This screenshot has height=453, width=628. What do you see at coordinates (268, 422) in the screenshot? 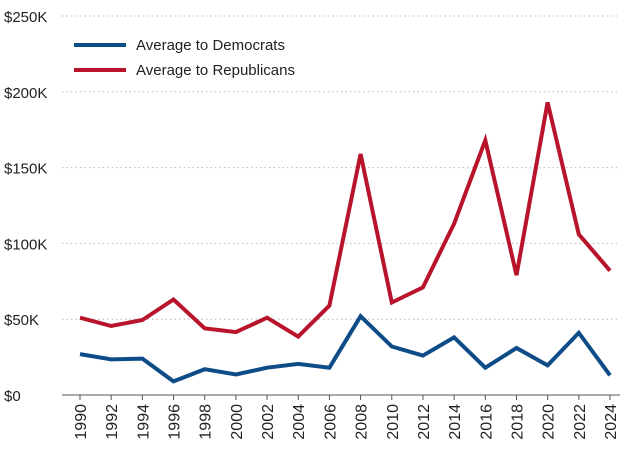
I see `x-tick-label: 2002` at bounding box center [268, 422].